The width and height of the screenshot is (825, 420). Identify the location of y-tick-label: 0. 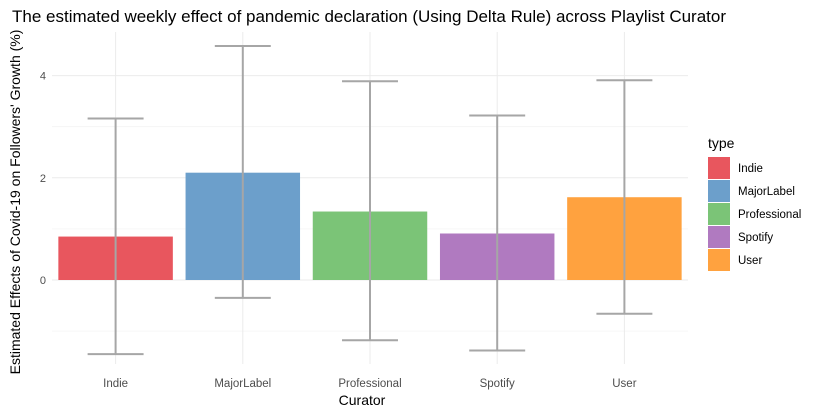
(43, 281).